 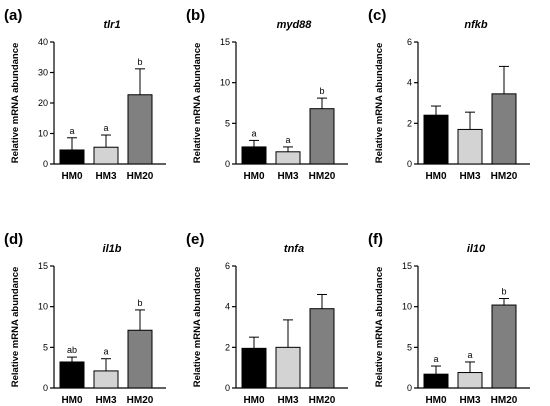 What do you see at coordinates (13, 15) in the screenshot?
I see `panel-label: (a)` at bounding box center [13, 15].